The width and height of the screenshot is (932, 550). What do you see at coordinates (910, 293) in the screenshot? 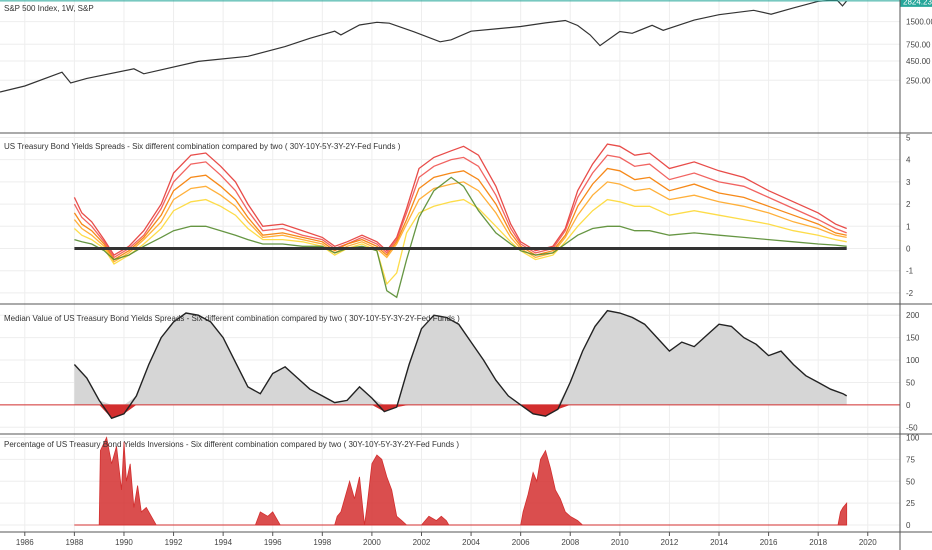
I see `y-tick-label: -2` at bounding box center [910, 293].